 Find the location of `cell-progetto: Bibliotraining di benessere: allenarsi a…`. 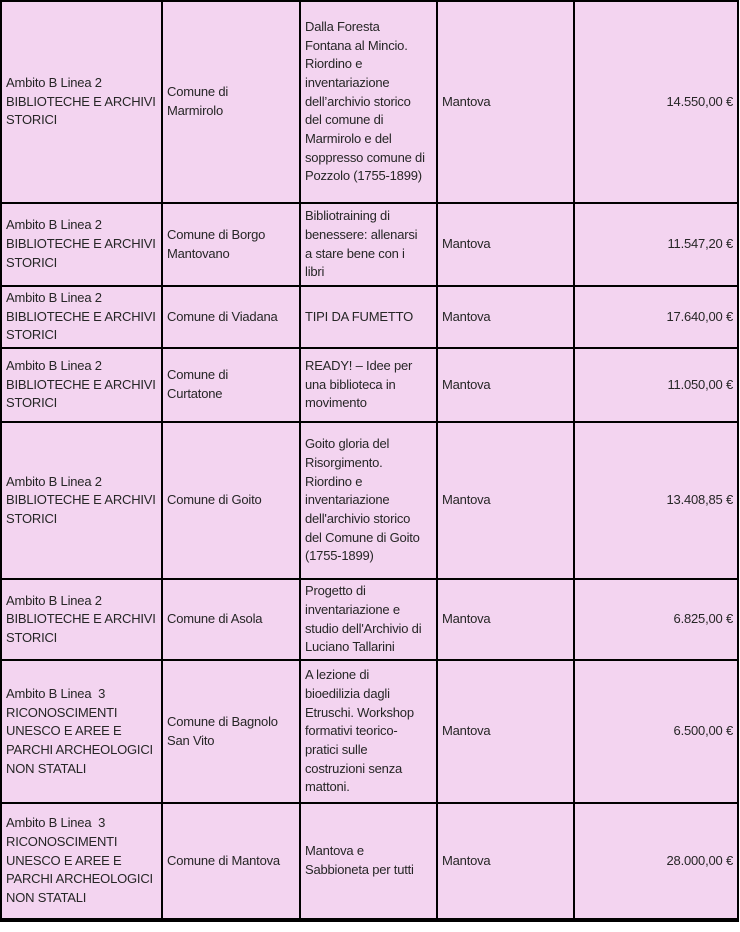

cell-progetto: Bibliotraining di benessere: allenarsi a… is located at coordinates (368, 244).